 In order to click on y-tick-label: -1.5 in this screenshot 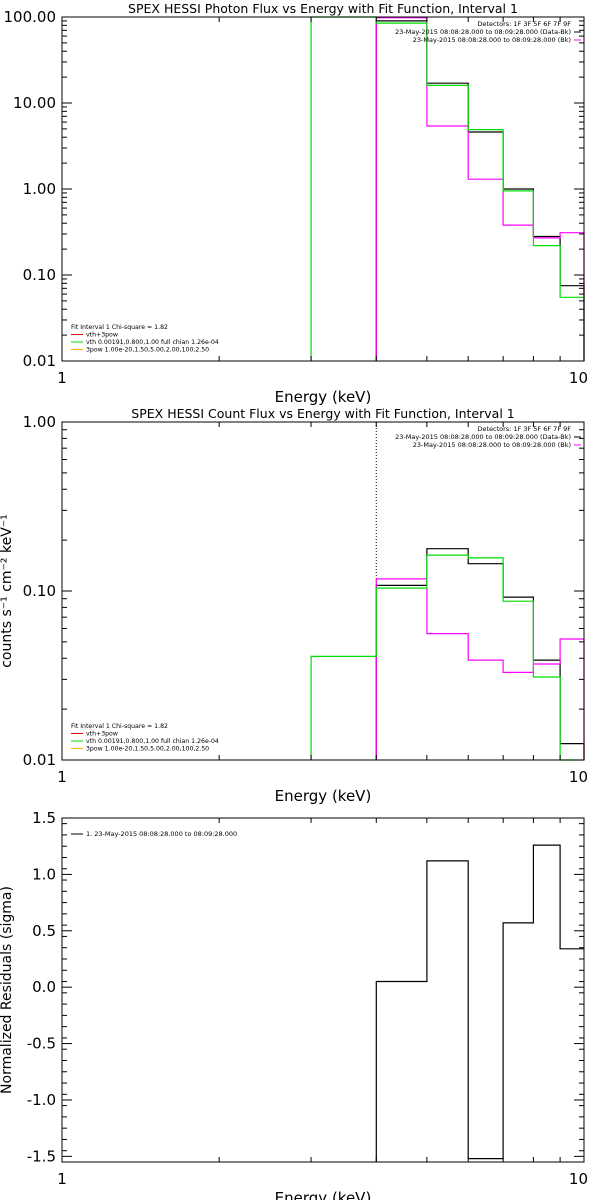, I will do `click(41, 1156)`.